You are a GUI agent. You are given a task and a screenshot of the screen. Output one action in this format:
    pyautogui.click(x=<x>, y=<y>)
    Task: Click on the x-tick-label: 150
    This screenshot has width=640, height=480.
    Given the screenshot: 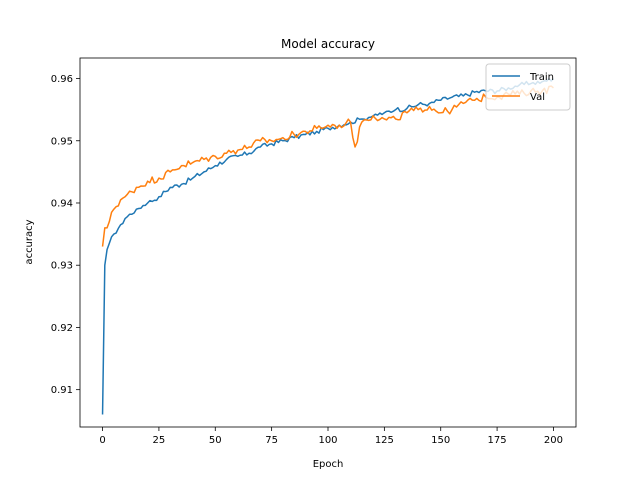 What is the action you would take?
    pyautogui.click(x=440, y=440)
    